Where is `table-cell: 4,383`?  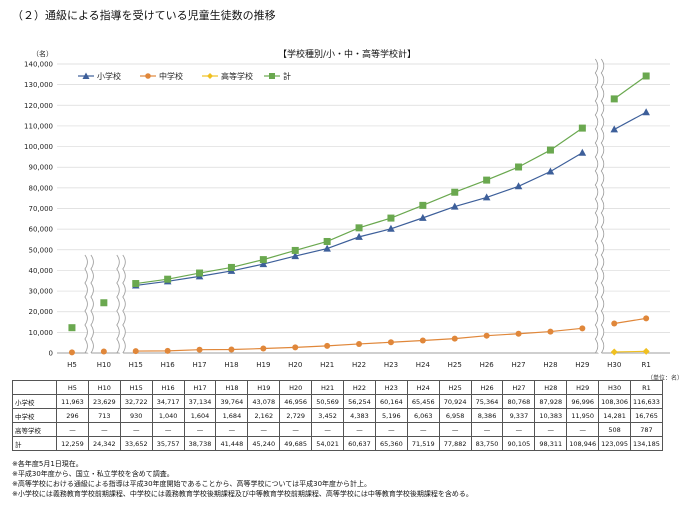
table-cell: 4,383 is located at coordinates (359, 415).